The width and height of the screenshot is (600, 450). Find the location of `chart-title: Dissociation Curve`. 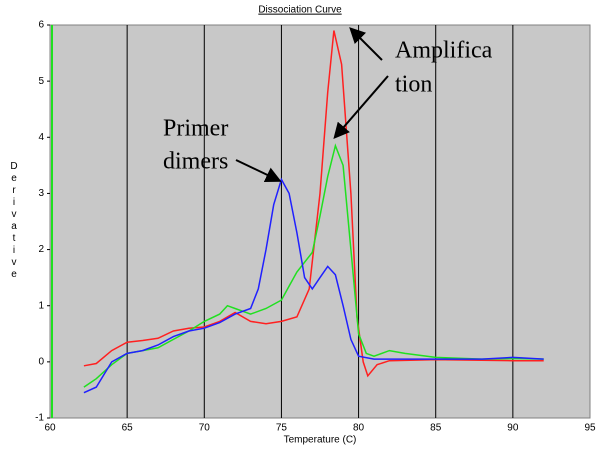

chart-title: Dissociation Curve is located at coordinates (300, 10).